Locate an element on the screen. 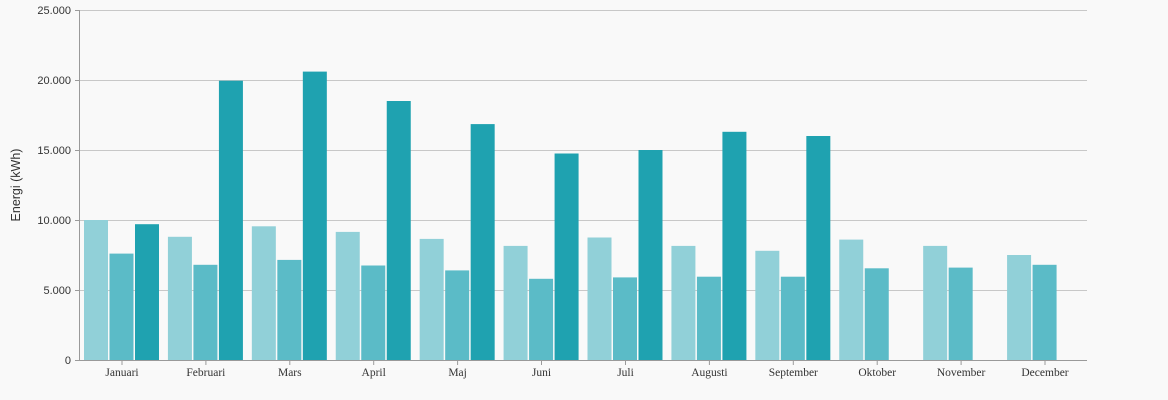  x-tick-label-juli: Juli is located at coordinates (625, 373).